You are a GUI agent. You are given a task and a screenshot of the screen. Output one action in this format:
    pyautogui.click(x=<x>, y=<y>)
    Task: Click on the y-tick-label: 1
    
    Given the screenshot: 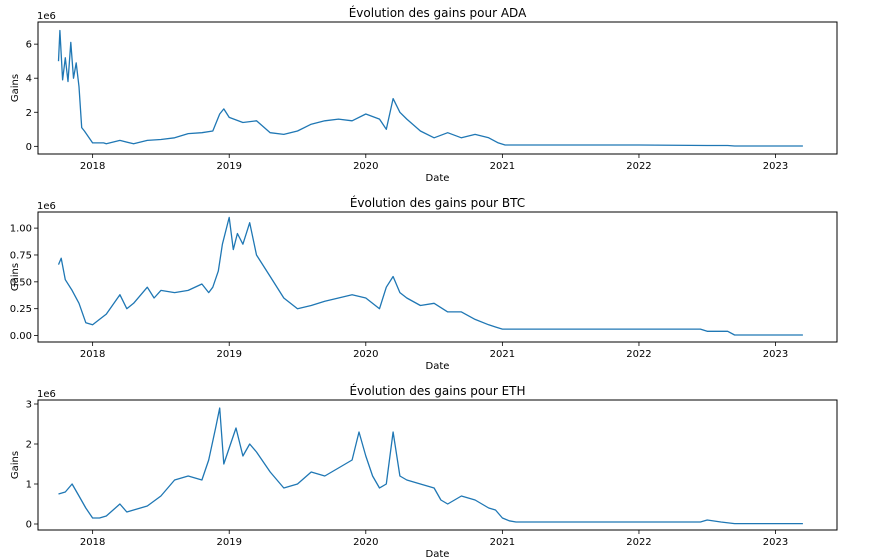 What is the action you would take?
    pyautogui.click(x=29, y=485)
    